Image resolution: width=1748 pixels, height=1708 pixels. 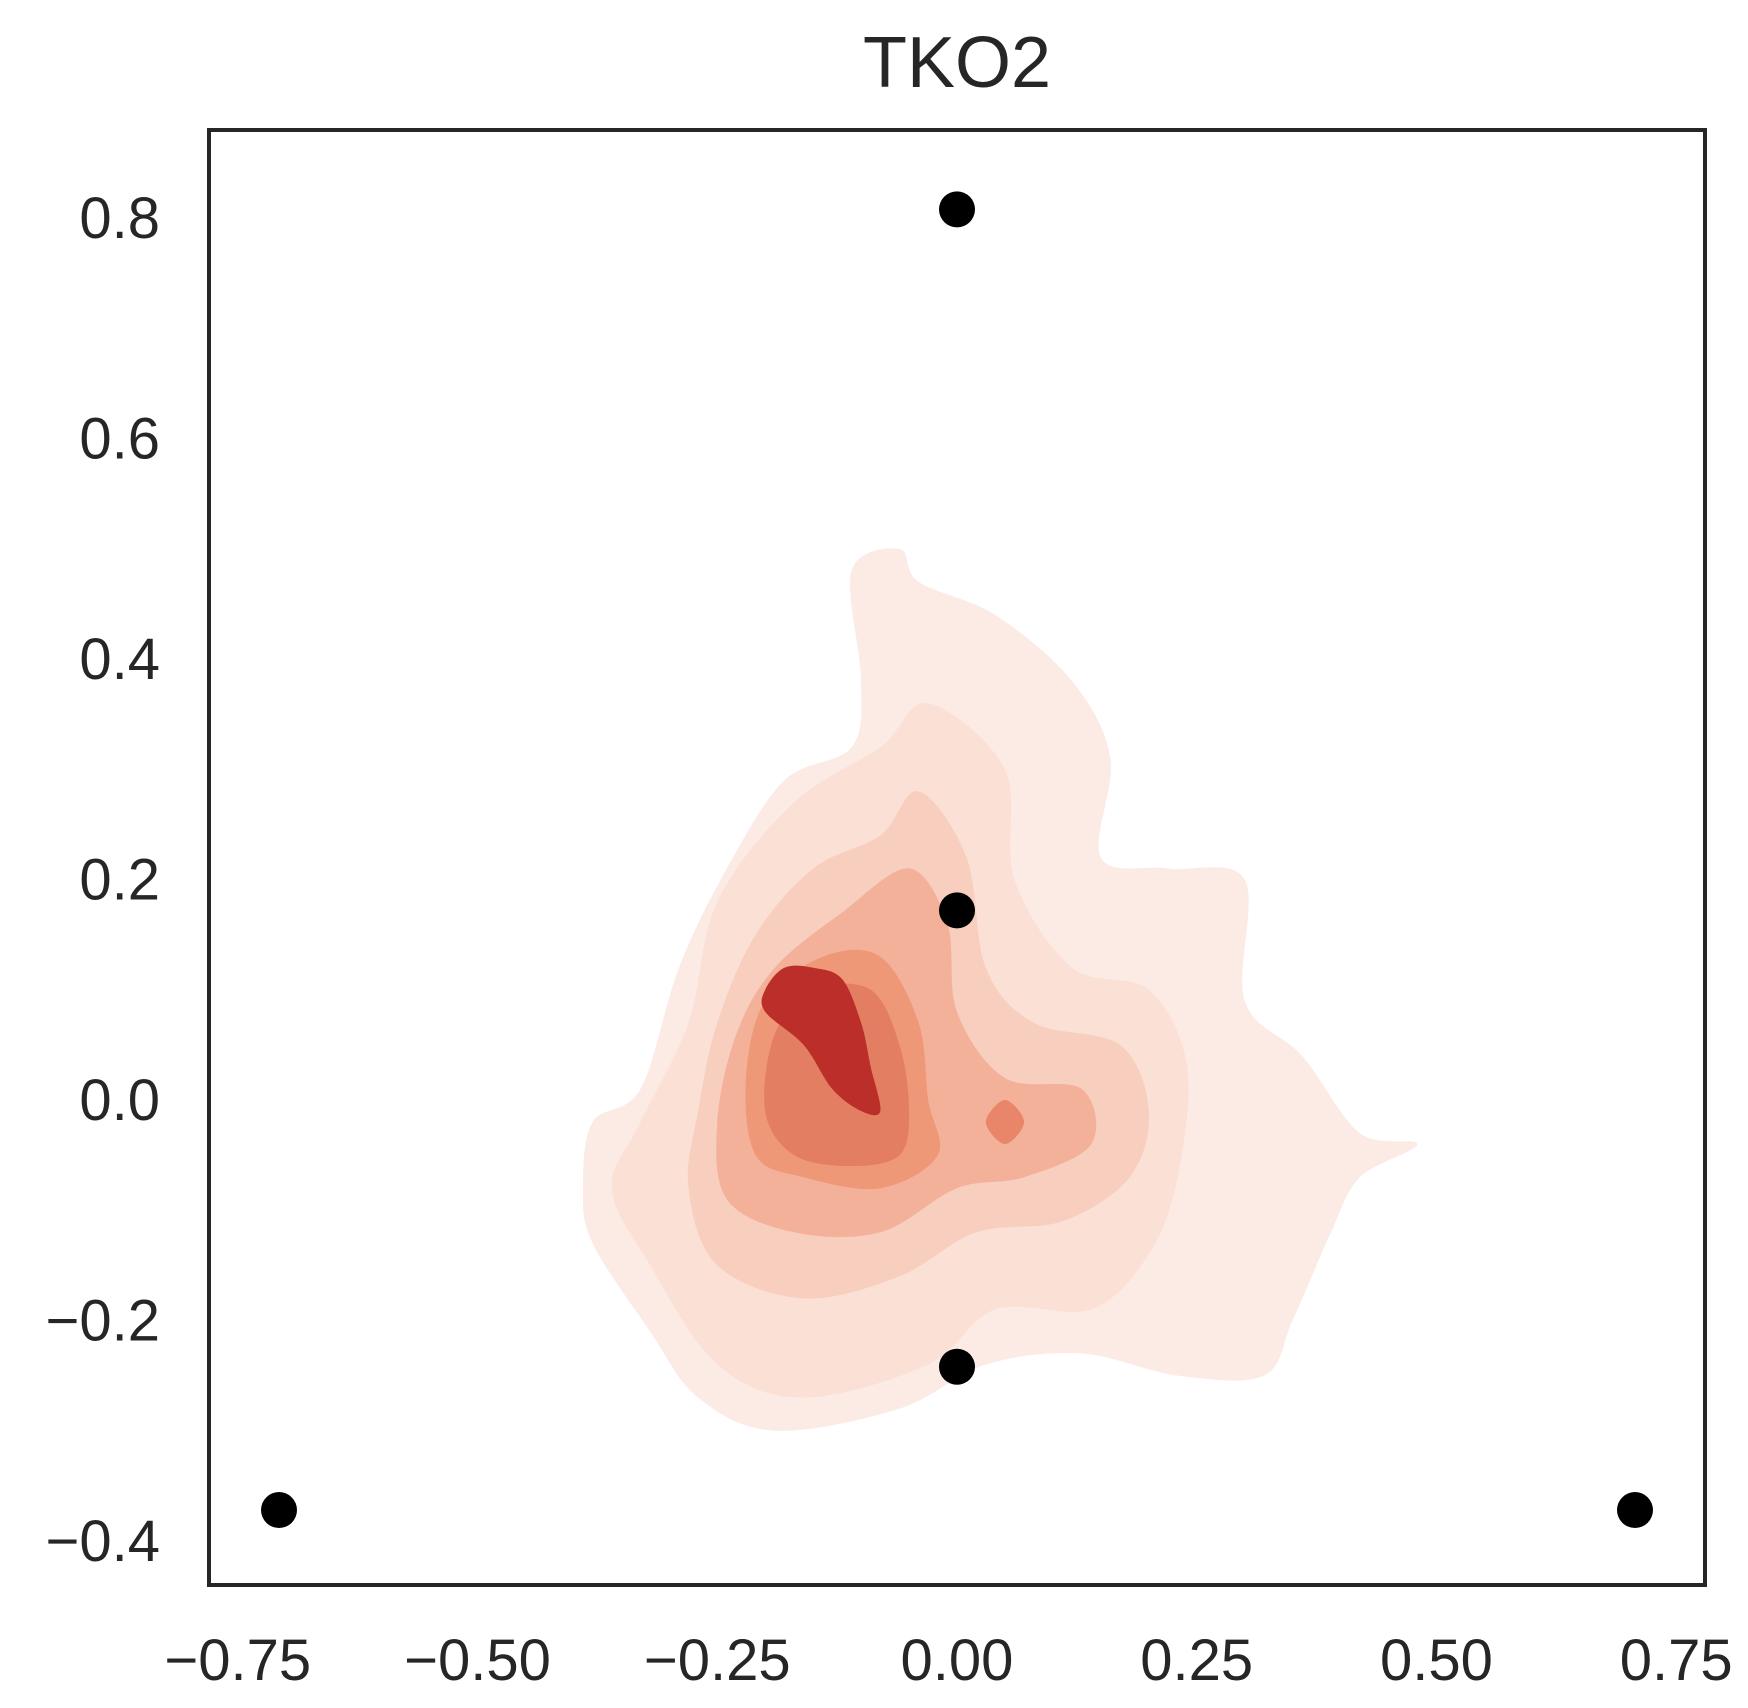 I want to click on x-tick-label: 0.25, so click(x=1196, y=1660).